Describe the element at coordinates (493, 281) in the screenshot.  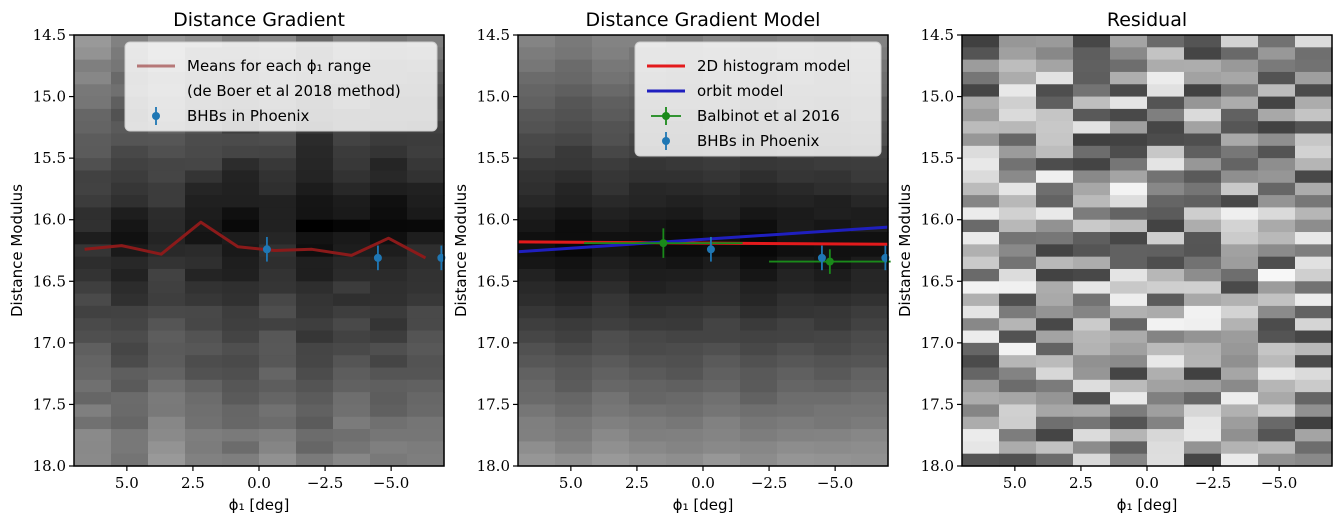
I see `y-tick-label: 16.5` at that location.